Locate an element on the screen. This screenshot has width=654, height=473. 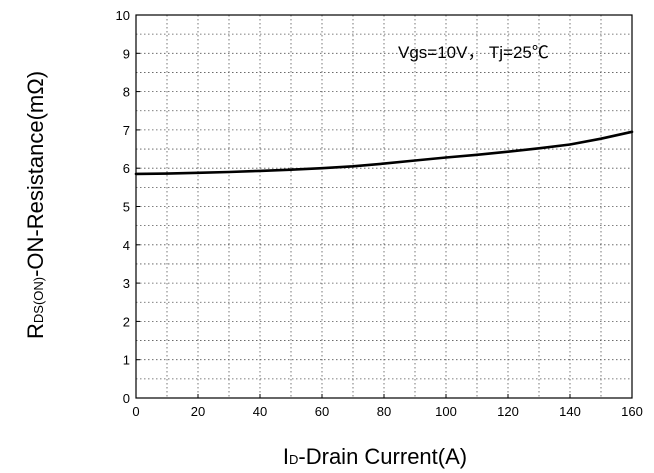
x-tick-label: 120 is located at coordinates (508, 411).